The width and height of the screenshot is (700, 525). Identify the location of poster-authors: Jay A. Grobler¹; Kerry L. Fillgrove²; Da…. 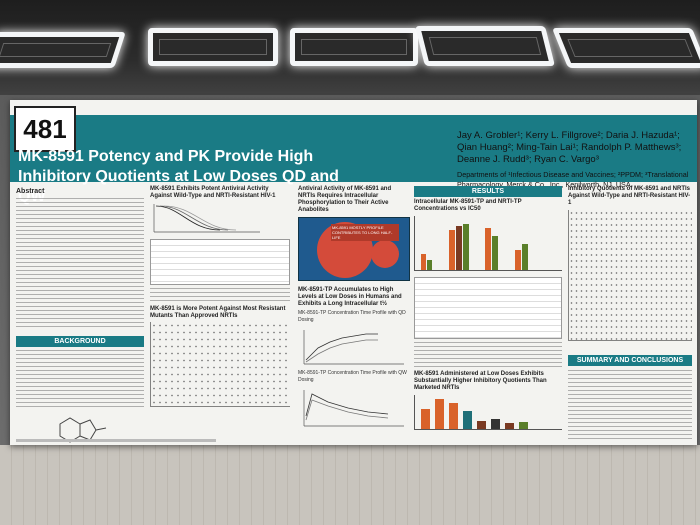
(569, 147).